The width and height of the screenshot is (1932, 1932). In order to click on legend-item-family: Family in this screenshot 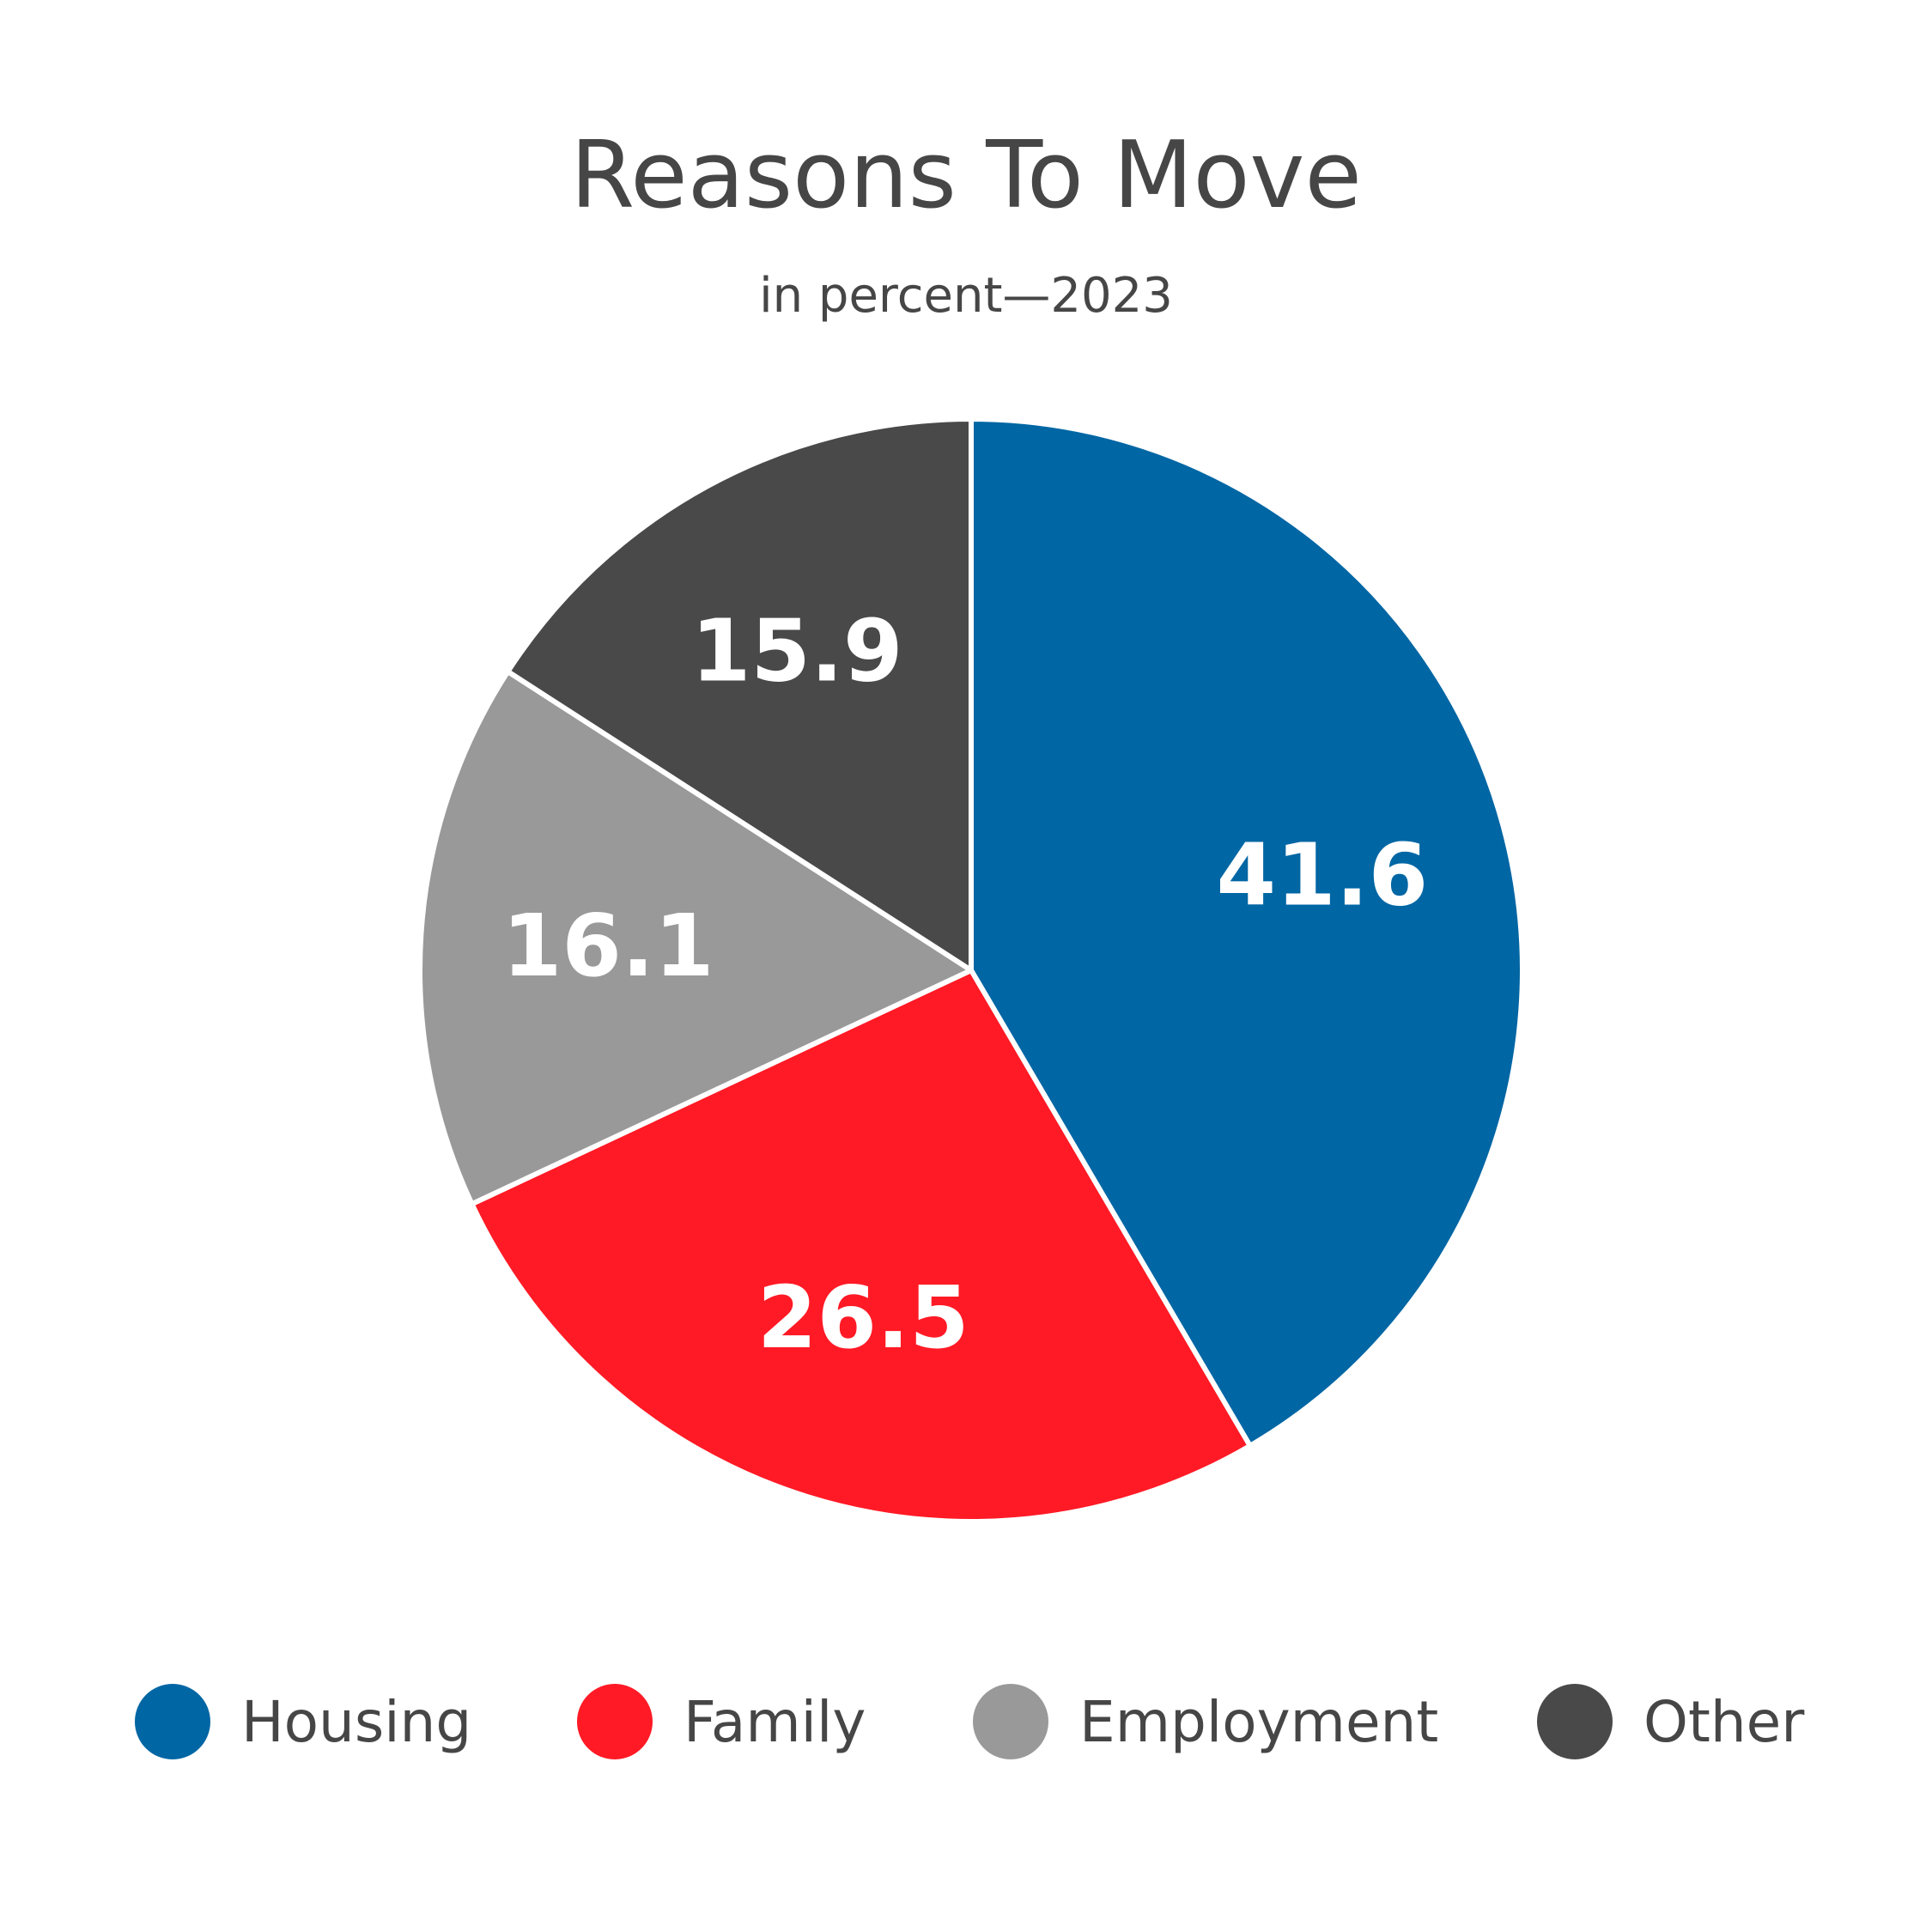, I will do `click(722, 1722)`.